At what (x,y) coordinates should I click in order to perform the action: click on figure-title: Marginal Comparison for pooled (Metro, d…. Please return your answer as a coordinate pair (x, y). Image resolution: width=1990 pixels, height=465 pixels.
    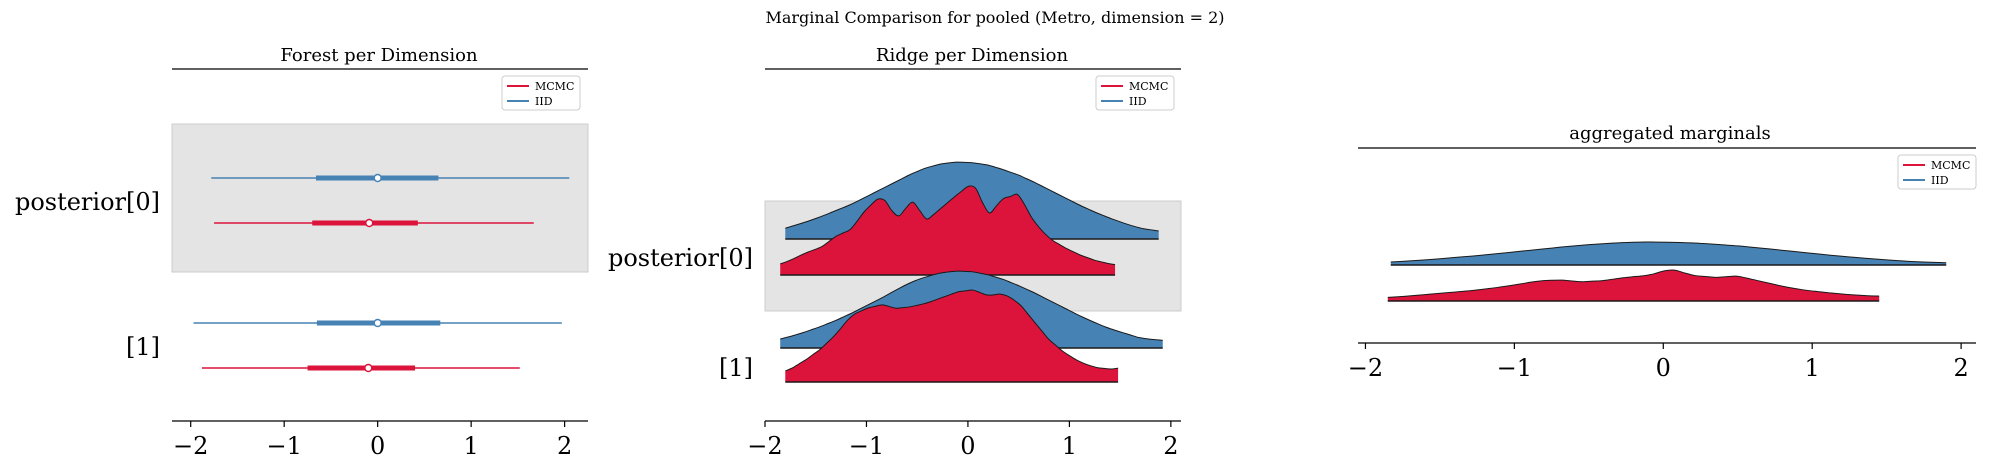
    Looking at the image, I should click on (994, 17).